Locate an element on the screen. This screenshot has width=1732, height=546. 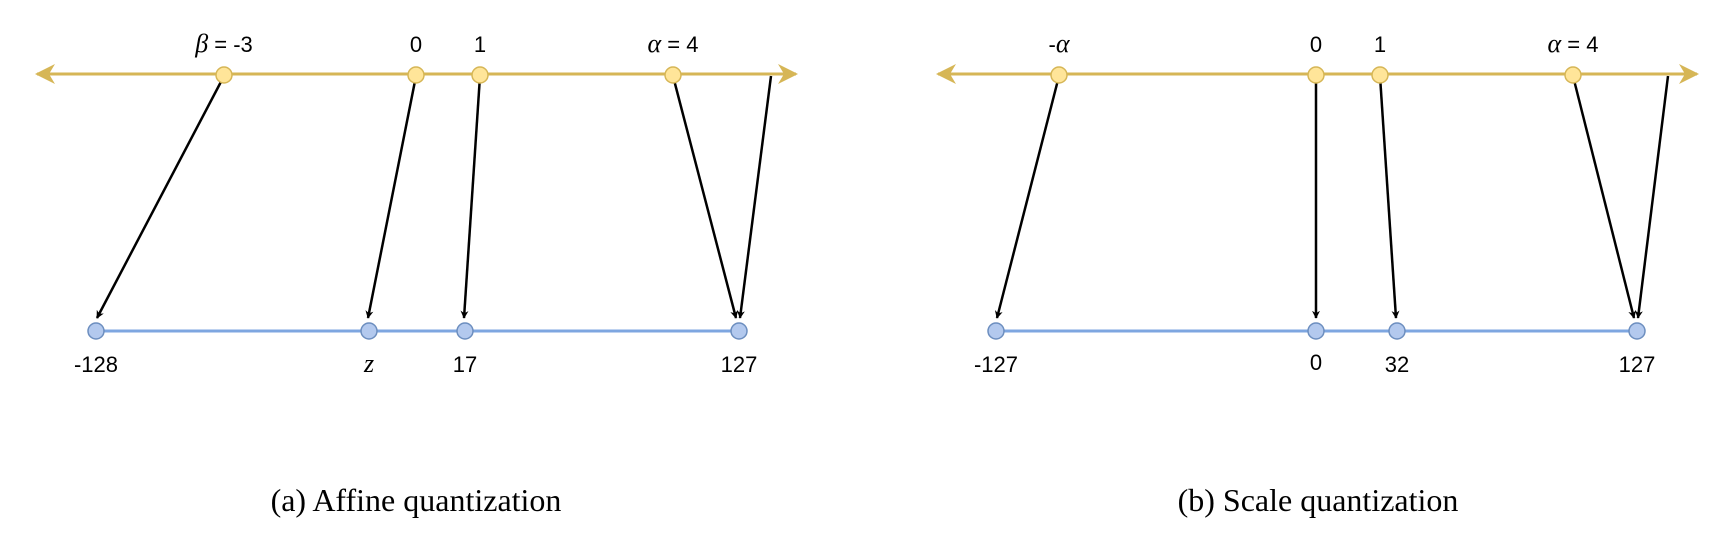
int-label-one: 17 is located at coordinates (465, 364).